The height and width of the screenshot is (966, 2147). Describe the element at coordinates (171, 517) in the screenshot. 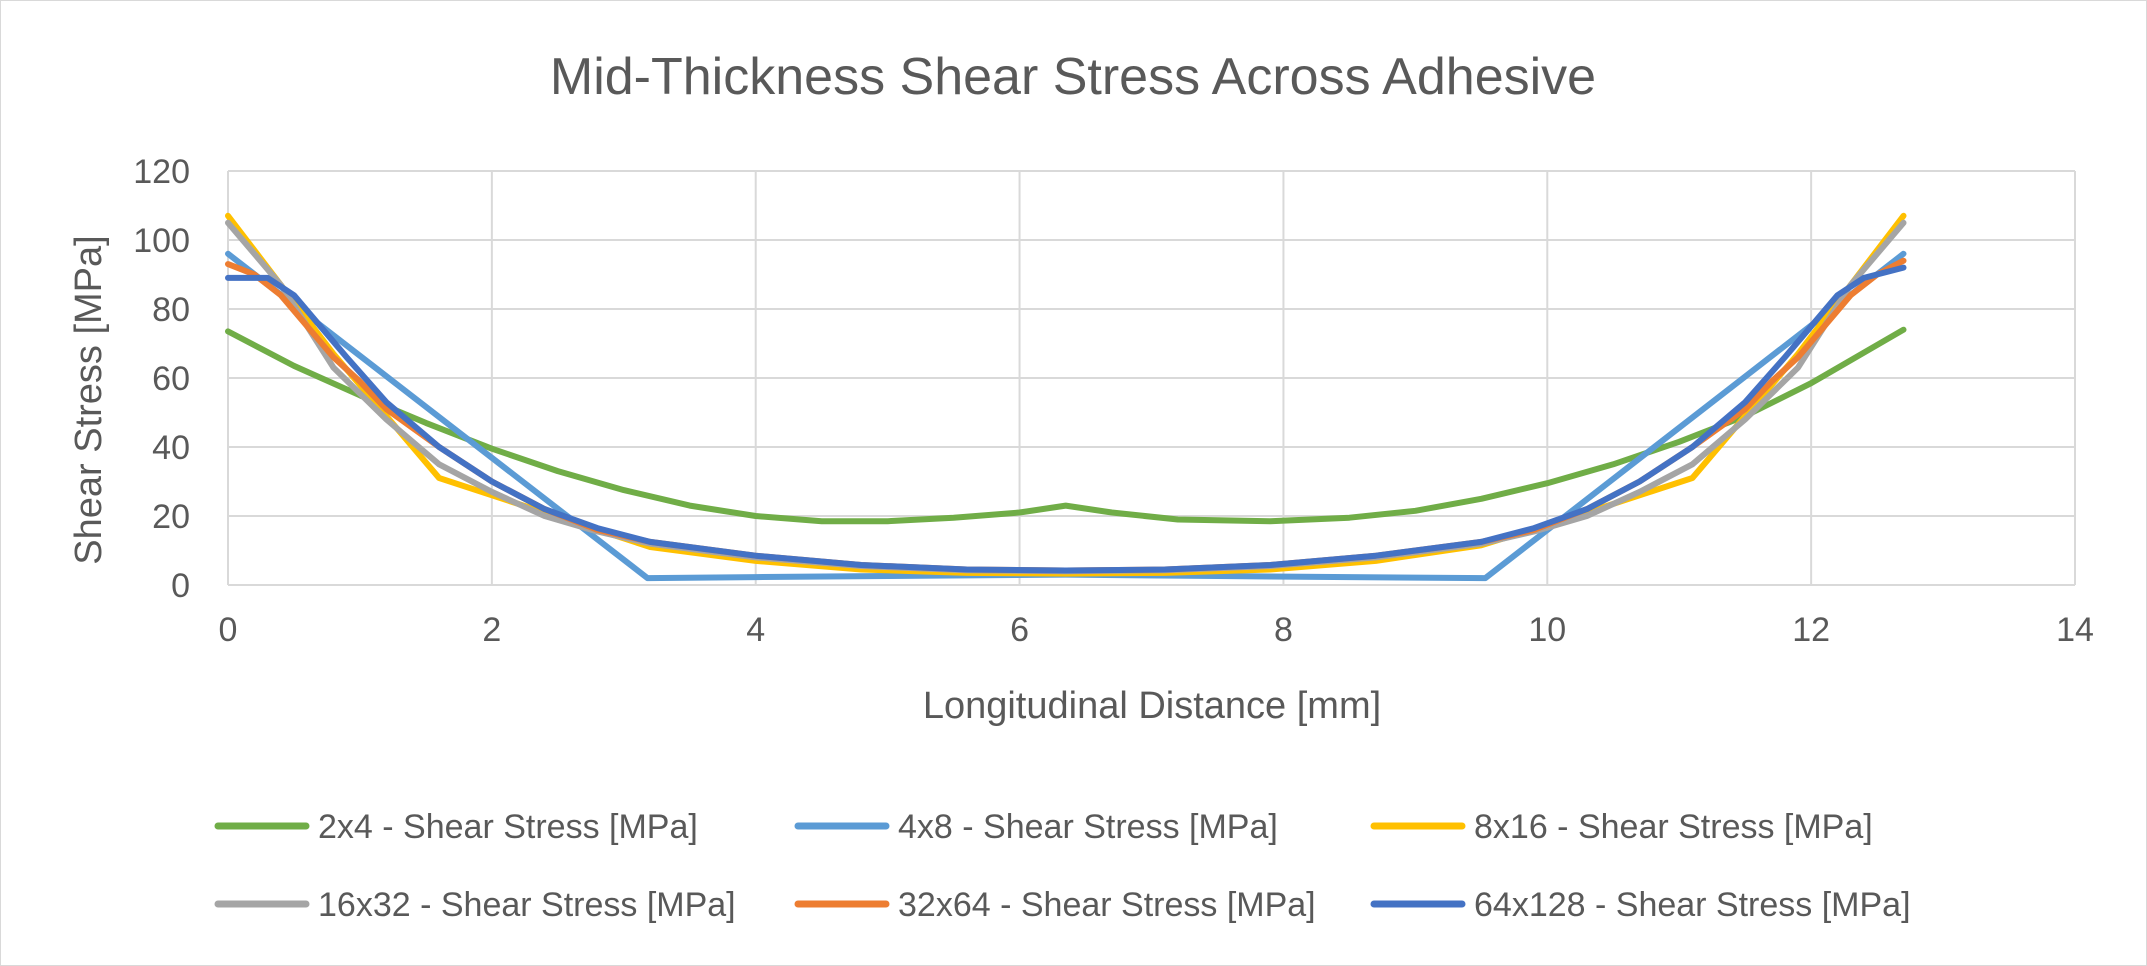

I see `y-tick-label: 20` at that location.